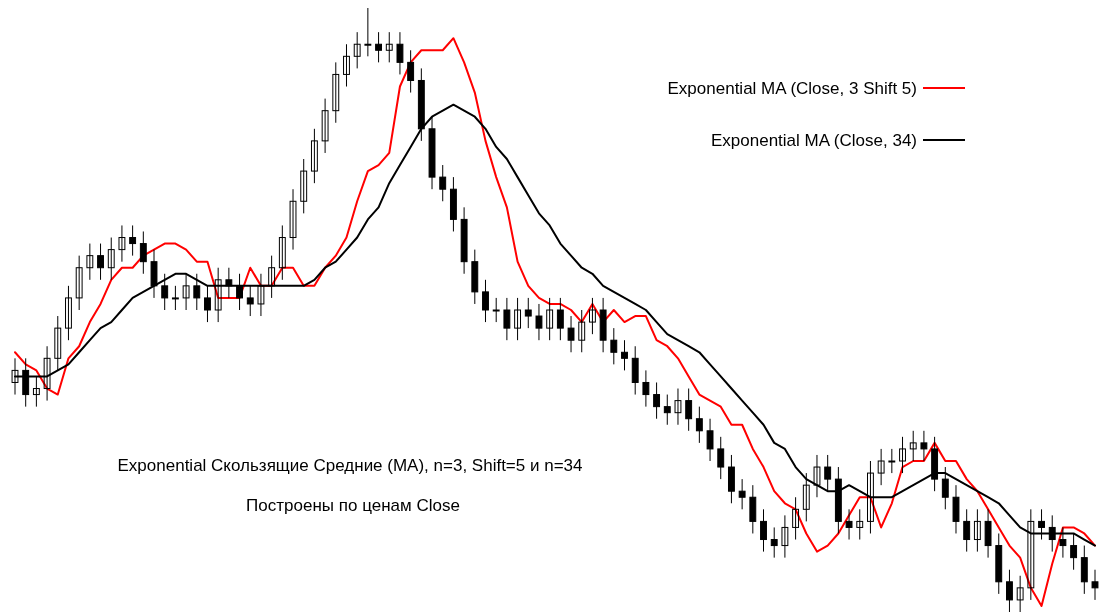 This screenshot has height=616, width=1107. Describe the element at coordinates (353, 505) in the screenshot. I see `annotation: Построены по ценам Close` at that location.